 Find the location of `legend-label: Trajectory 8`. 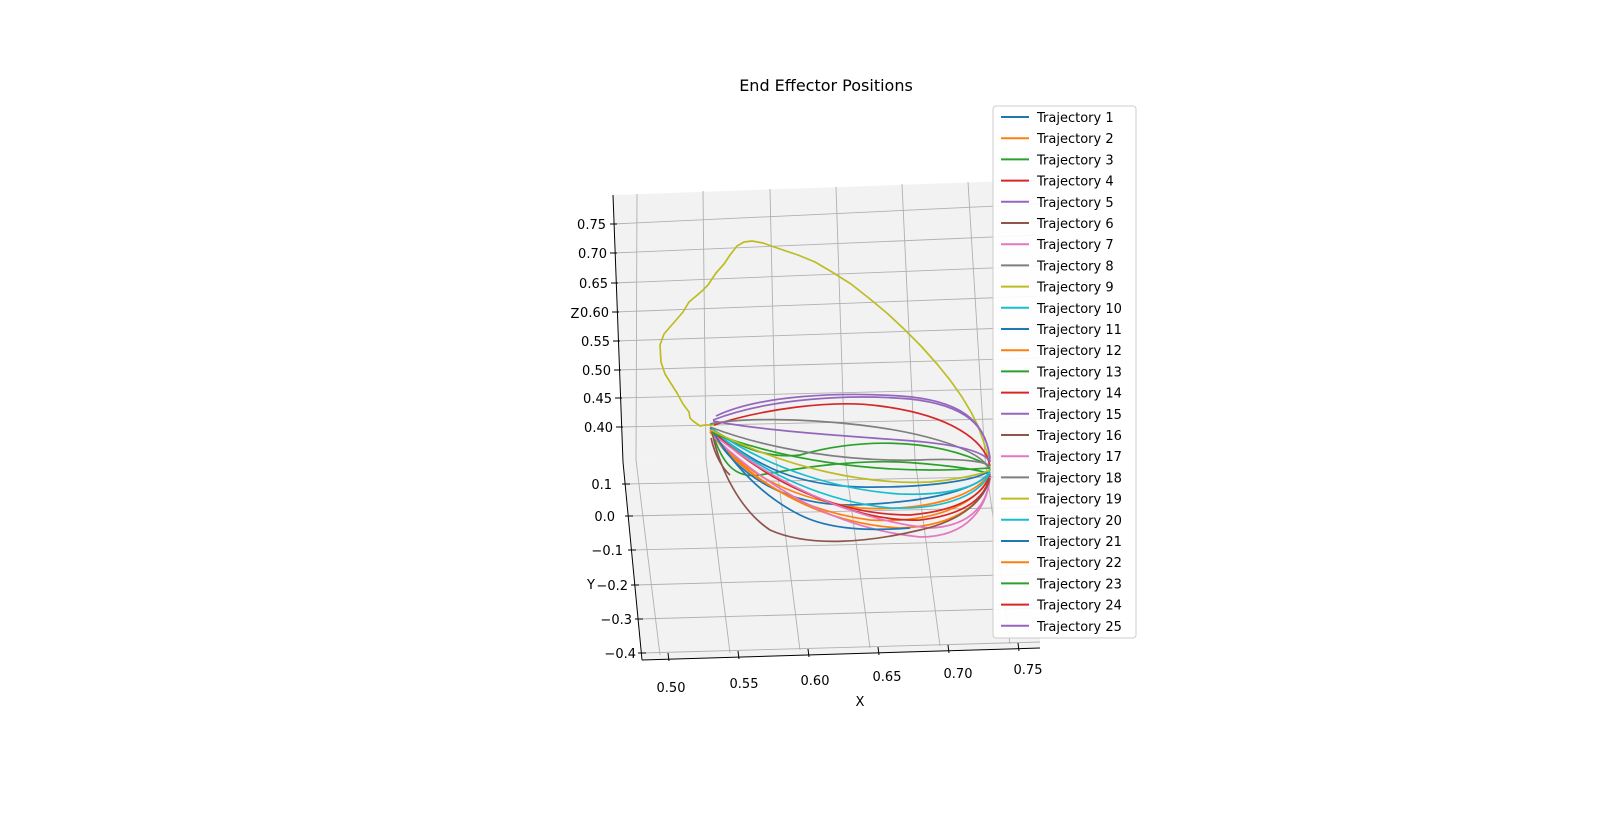

legend-label: Trajectory 8 is located at coordinates (1075, 266).